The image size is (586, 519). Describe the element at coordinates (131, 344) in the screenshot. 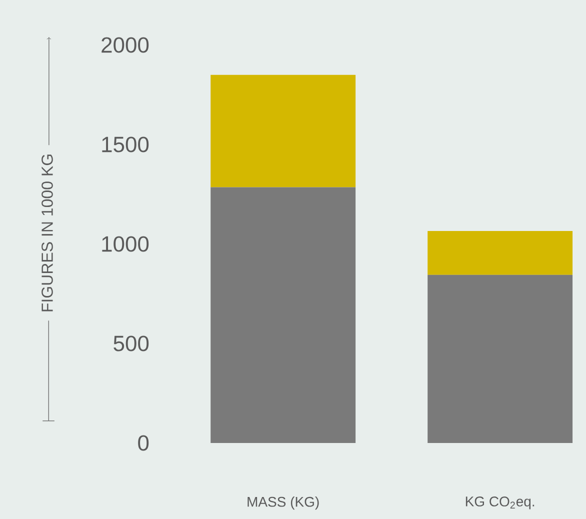

I see `y-tick-label: 500` at that location.